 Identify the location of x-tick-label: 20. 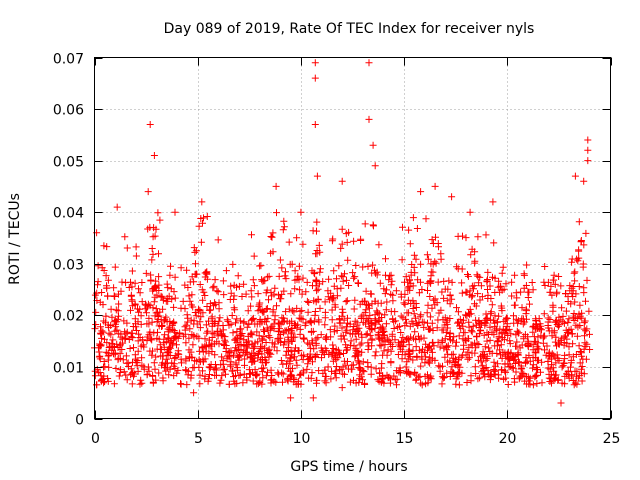
(508, 439).